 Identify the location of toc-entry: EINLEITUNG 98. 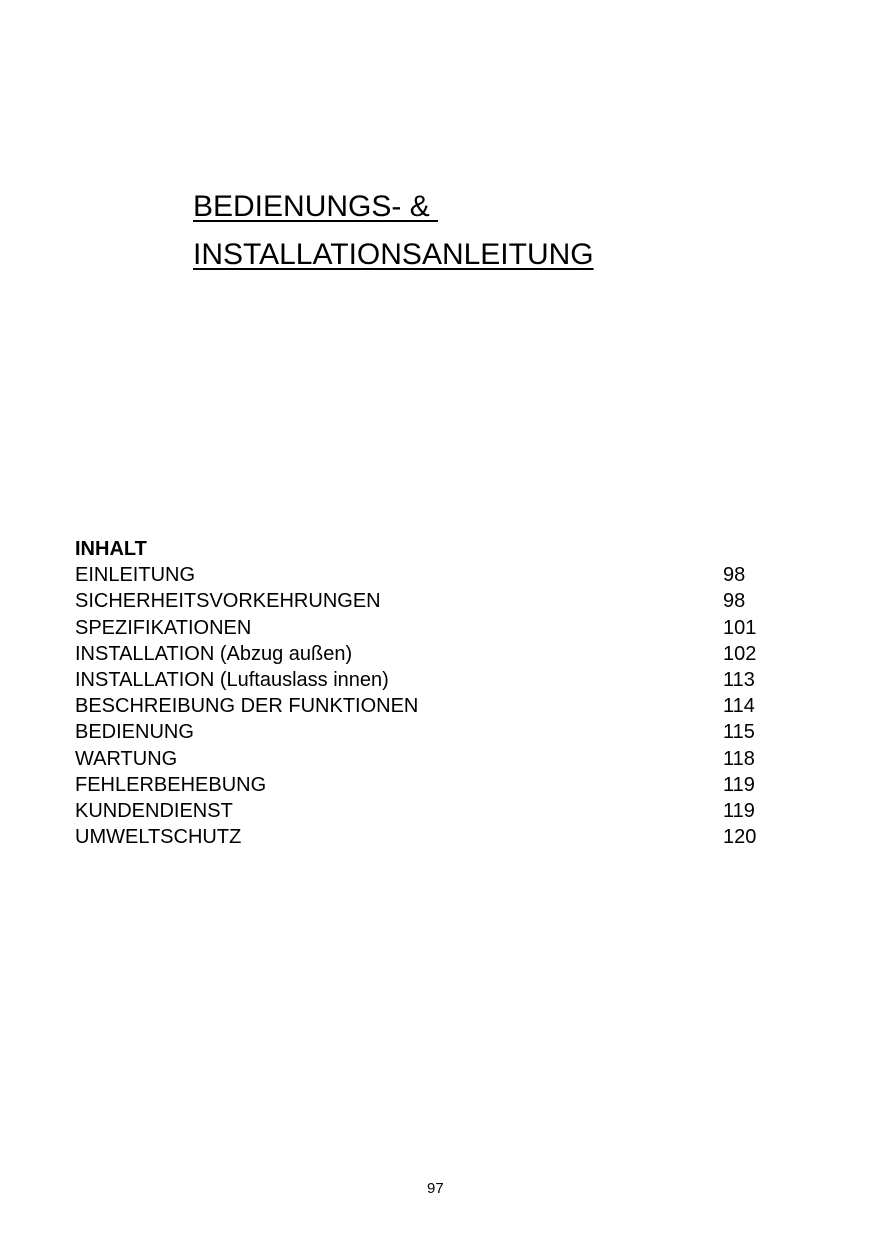
(425, 575).